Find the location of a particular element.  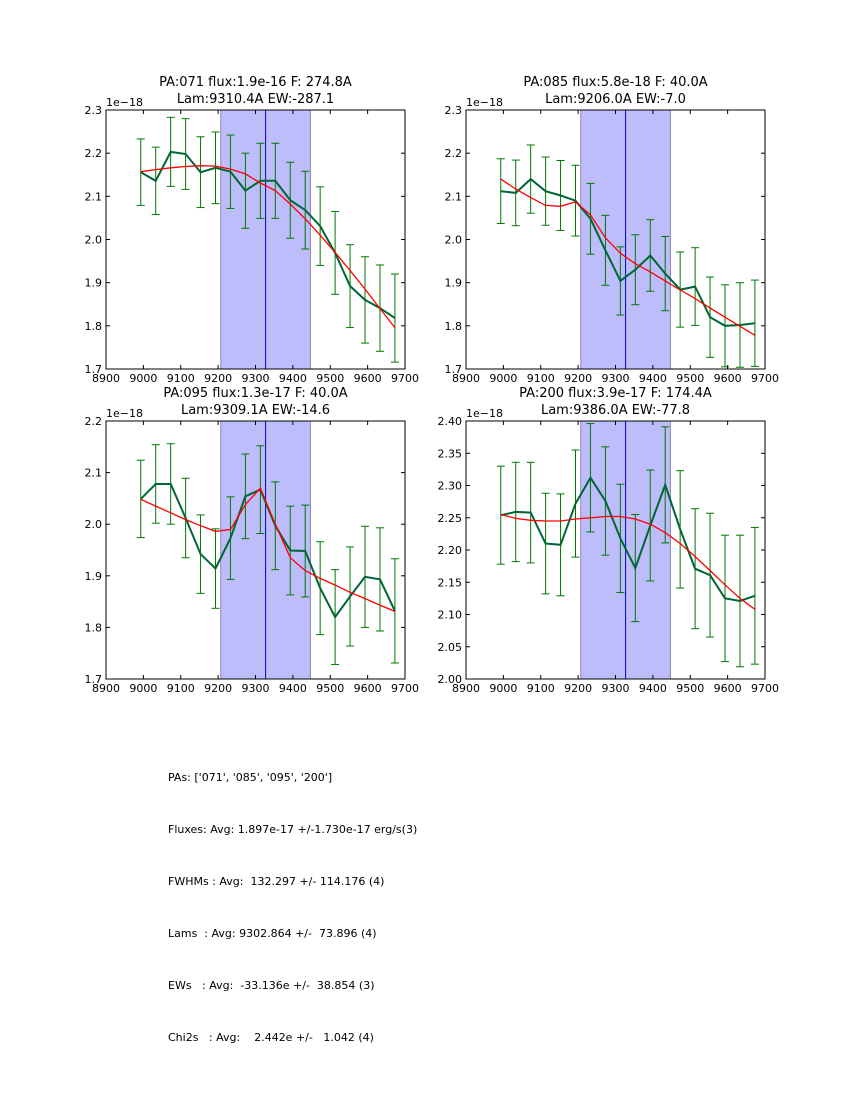

subplot-title-line2: Lam:9310.4A EW:-287.1 is located at coordinates (255, 99).